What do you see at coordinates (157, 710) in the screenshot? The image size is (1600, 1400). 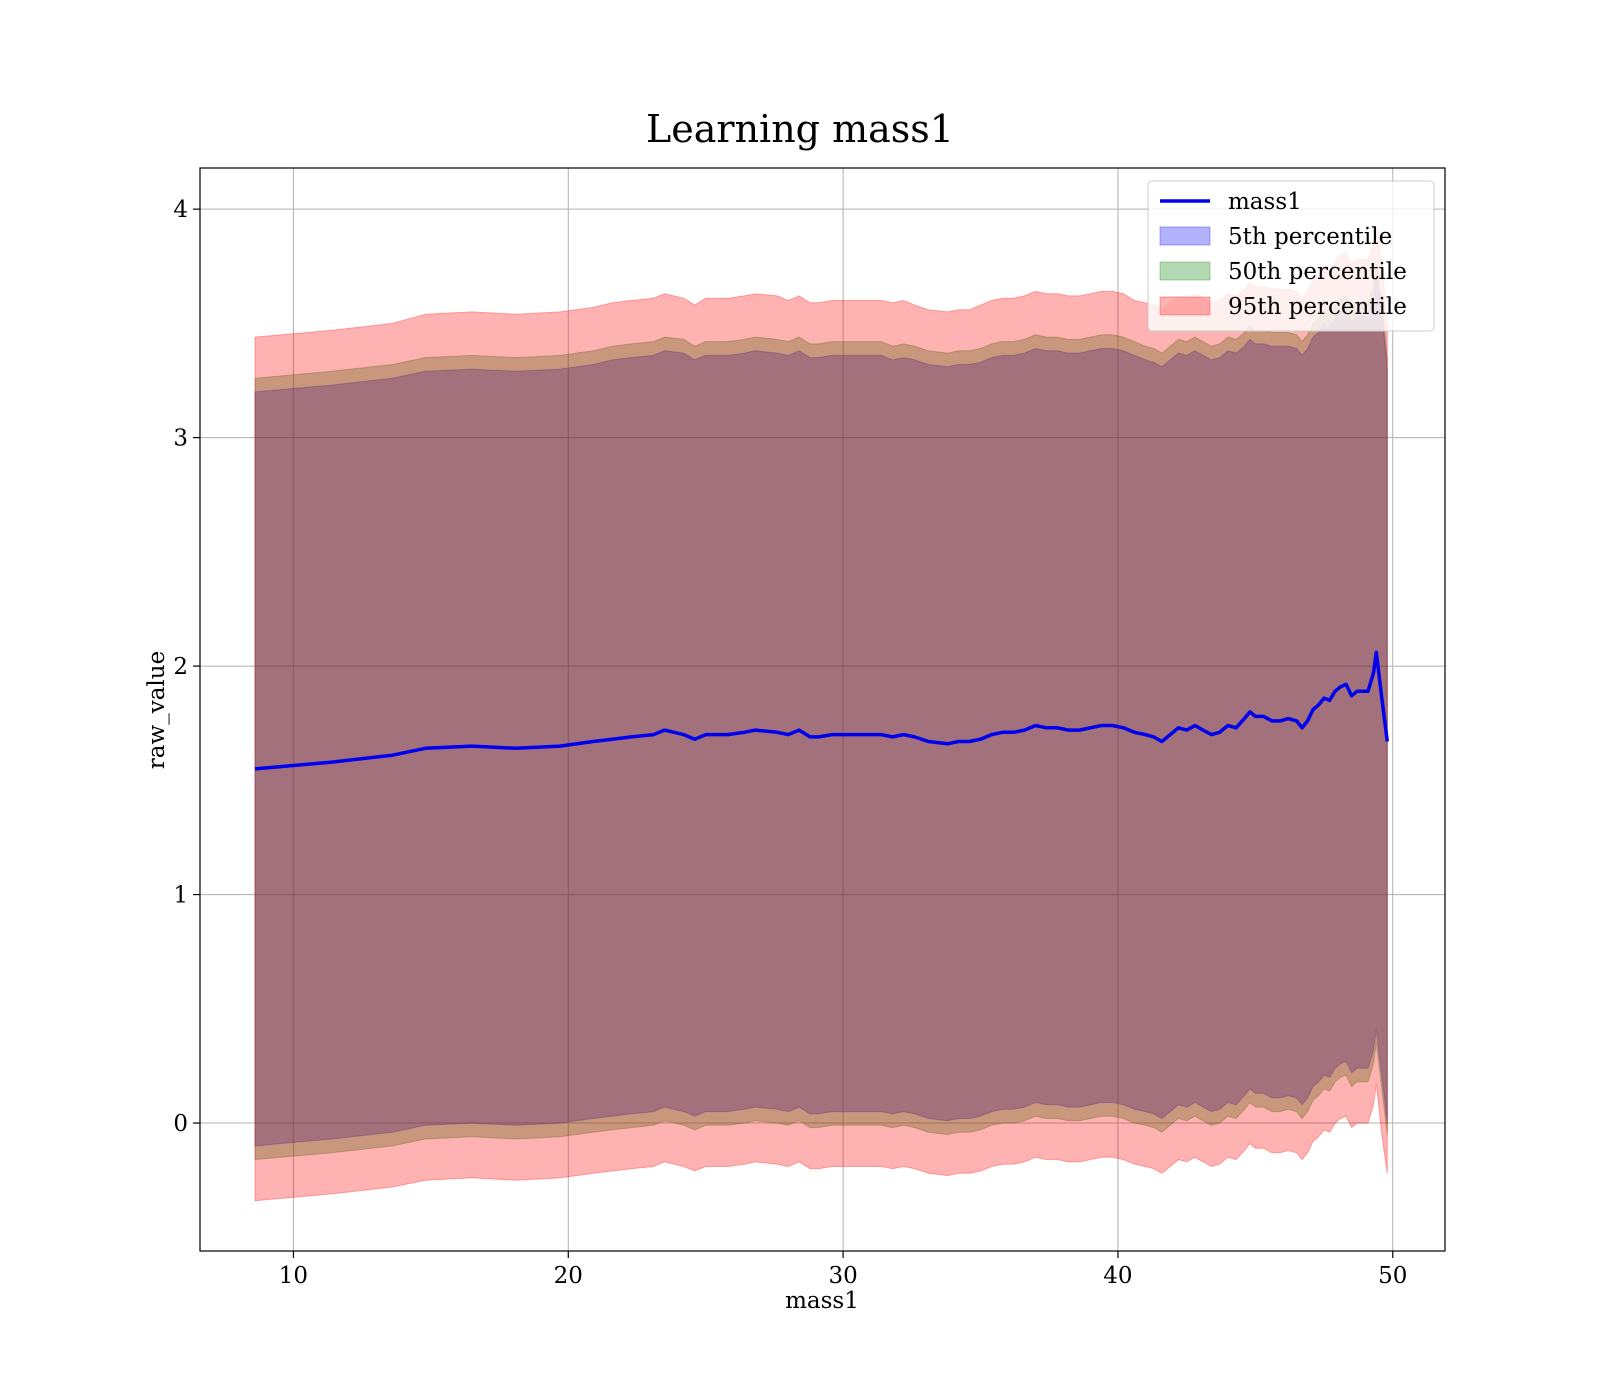 I see `y-axis-label: raw_value` at bounding box center [157, 710].